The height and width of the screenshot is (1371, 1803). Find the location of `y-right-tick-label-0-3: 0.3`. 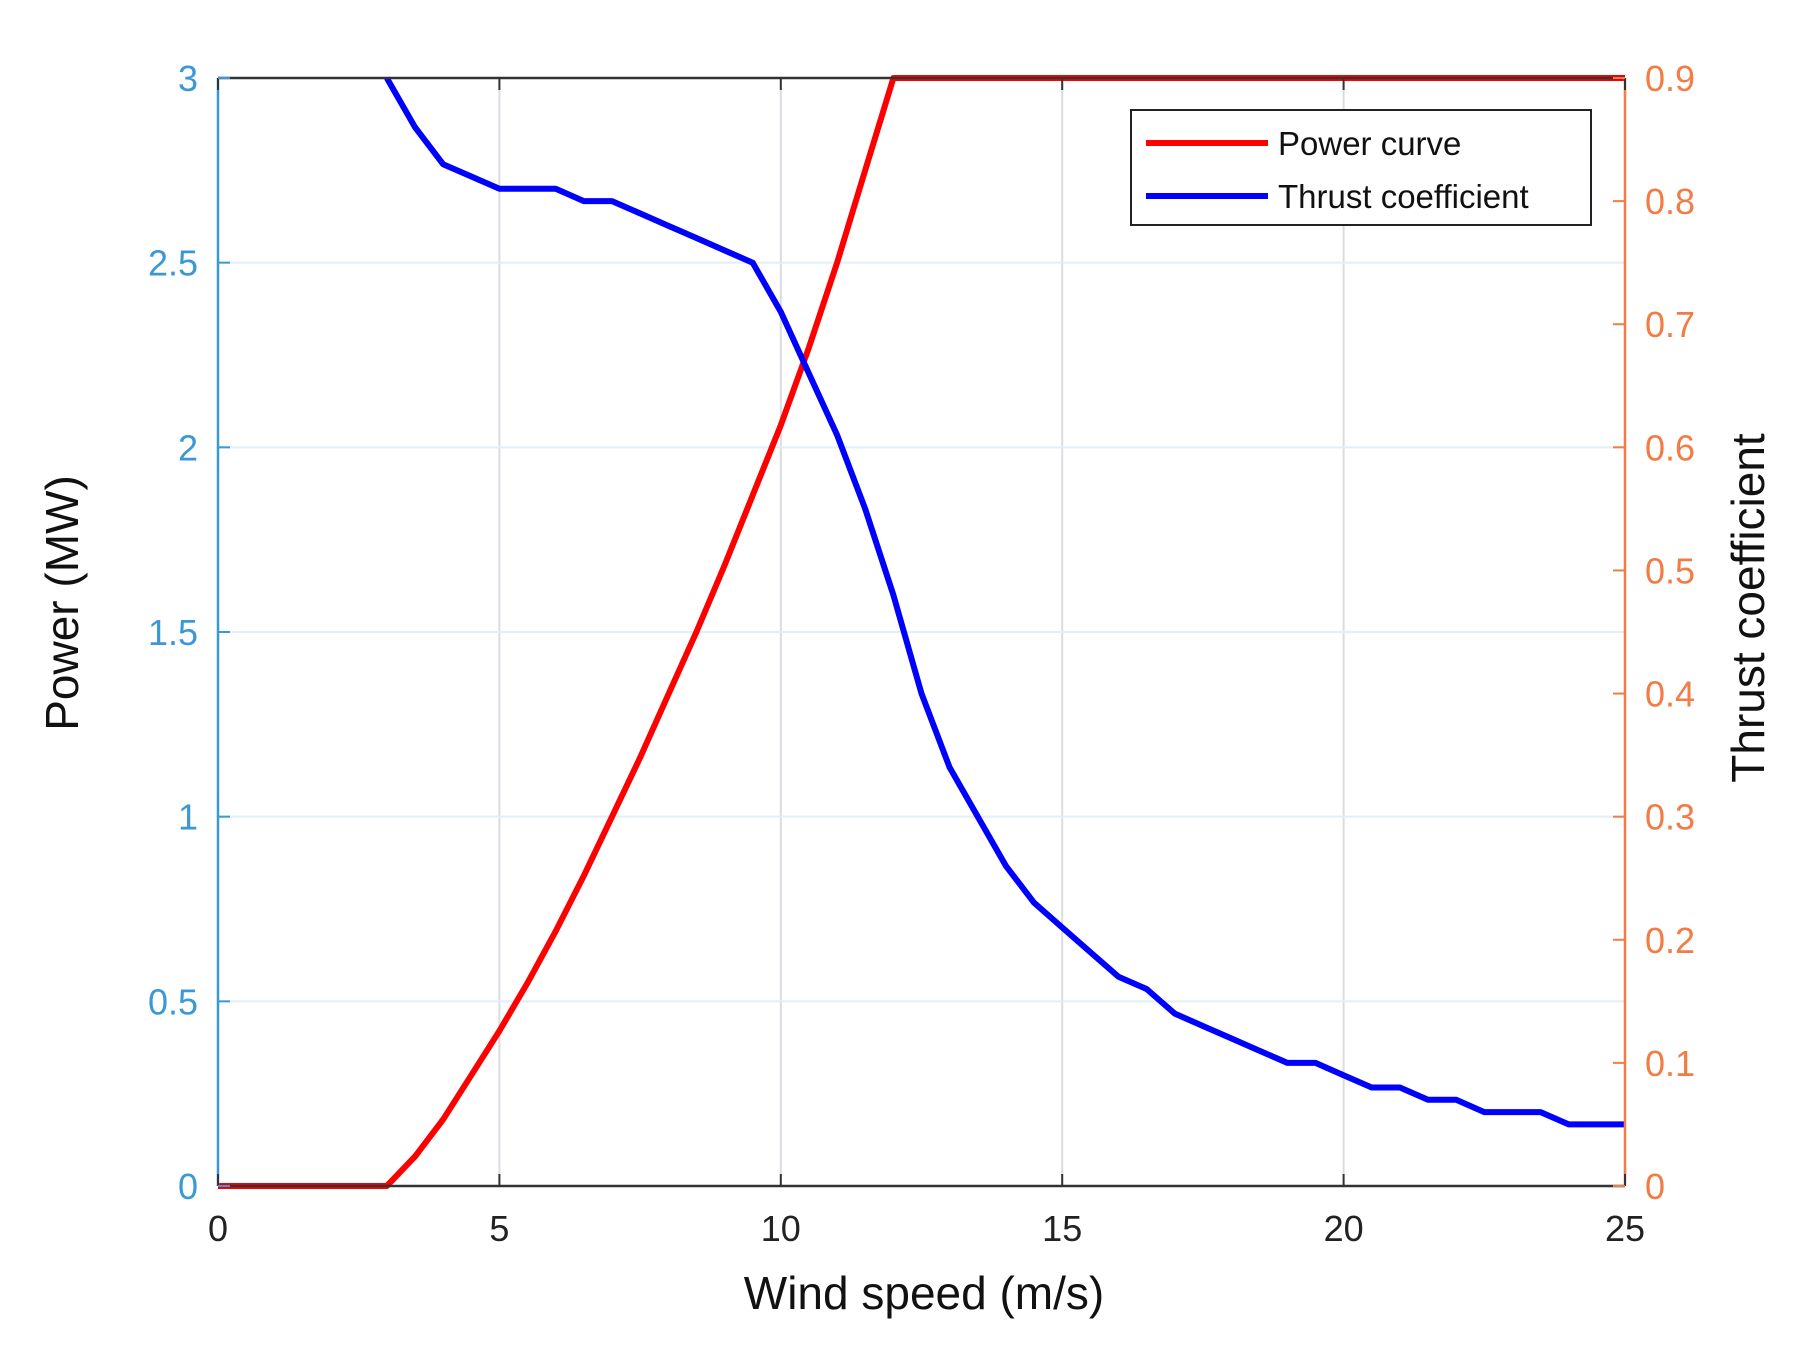

y-right-tick-label-0-3: 0.3 is located at coordinates (1670, 817).